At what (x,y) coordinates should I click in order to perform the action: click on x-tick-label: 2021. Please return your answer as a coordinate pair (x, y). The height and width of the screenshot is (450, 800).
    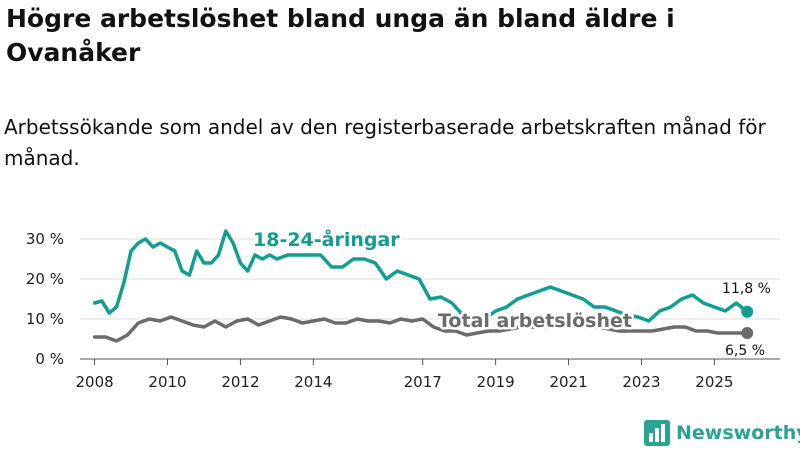
    Looking at the image, I should click on (568, 382).